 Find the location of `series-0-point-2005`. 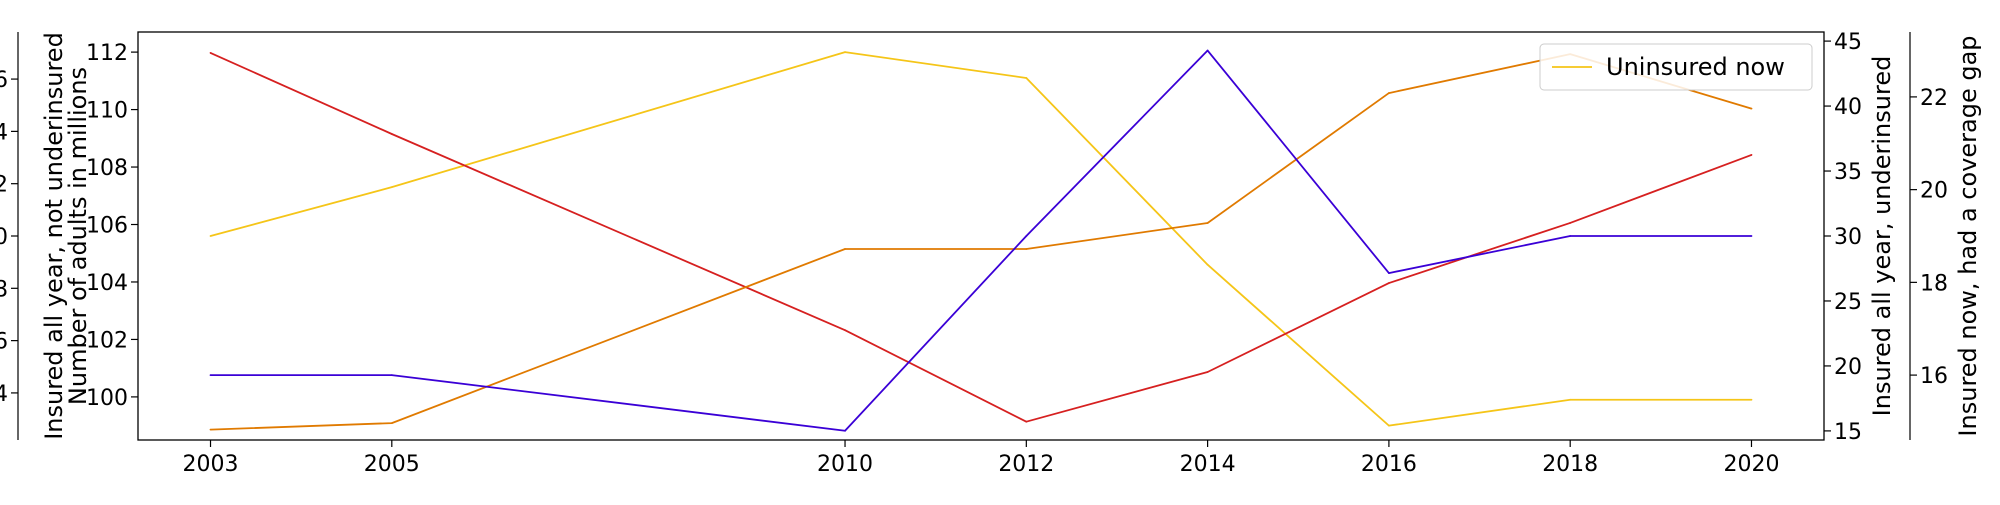

series-0-point-2005 is located at coordinates (391, 187).